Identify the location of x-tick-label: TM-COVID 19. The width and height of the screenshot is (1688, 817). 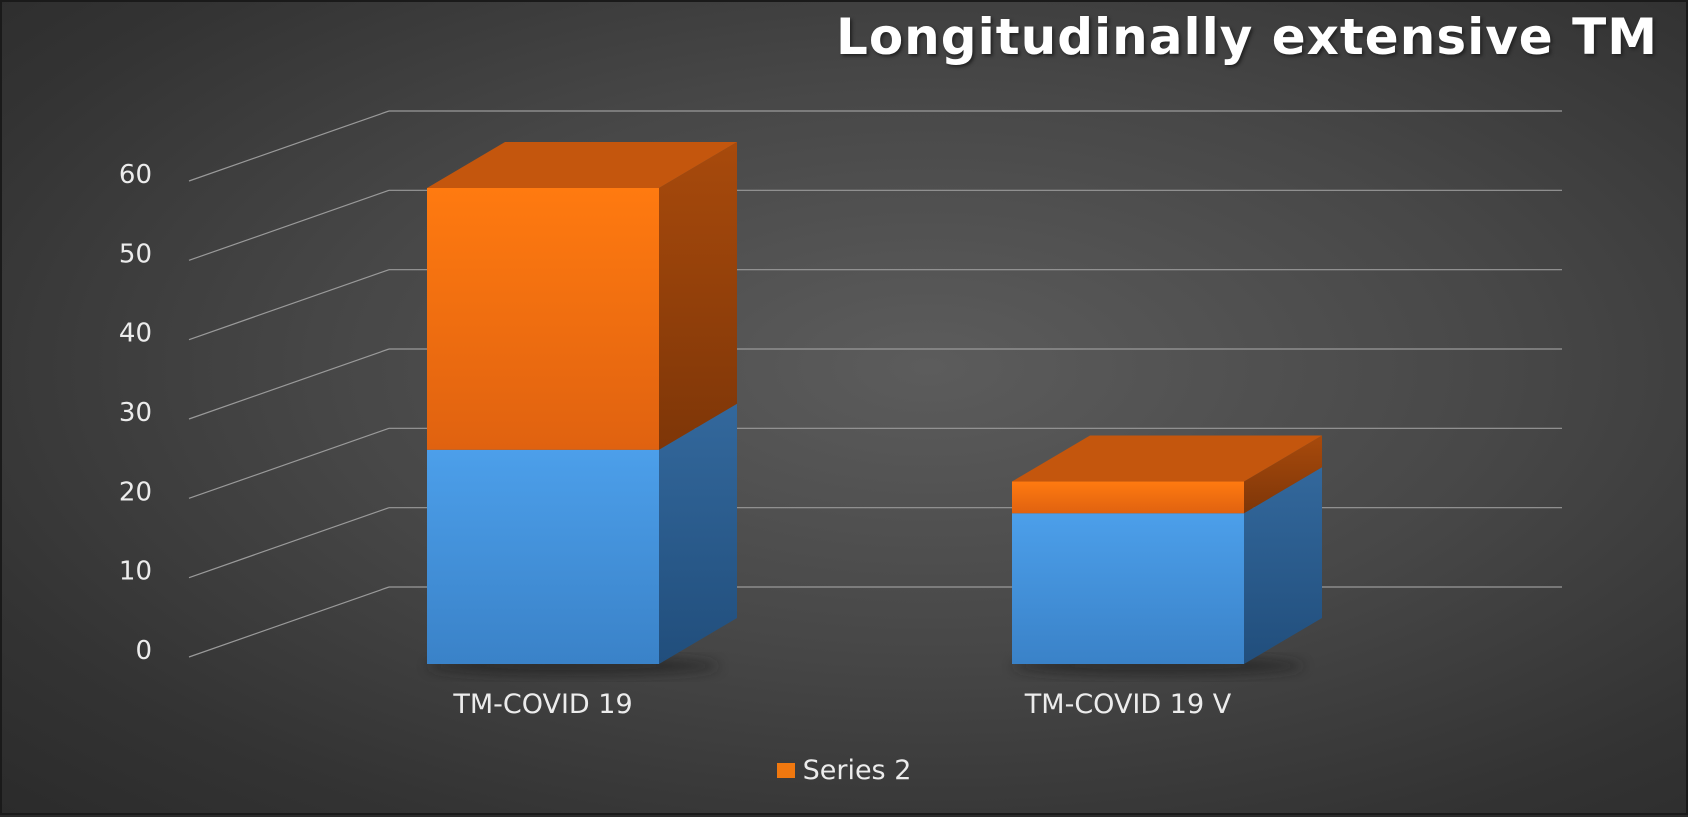
(542, 704).